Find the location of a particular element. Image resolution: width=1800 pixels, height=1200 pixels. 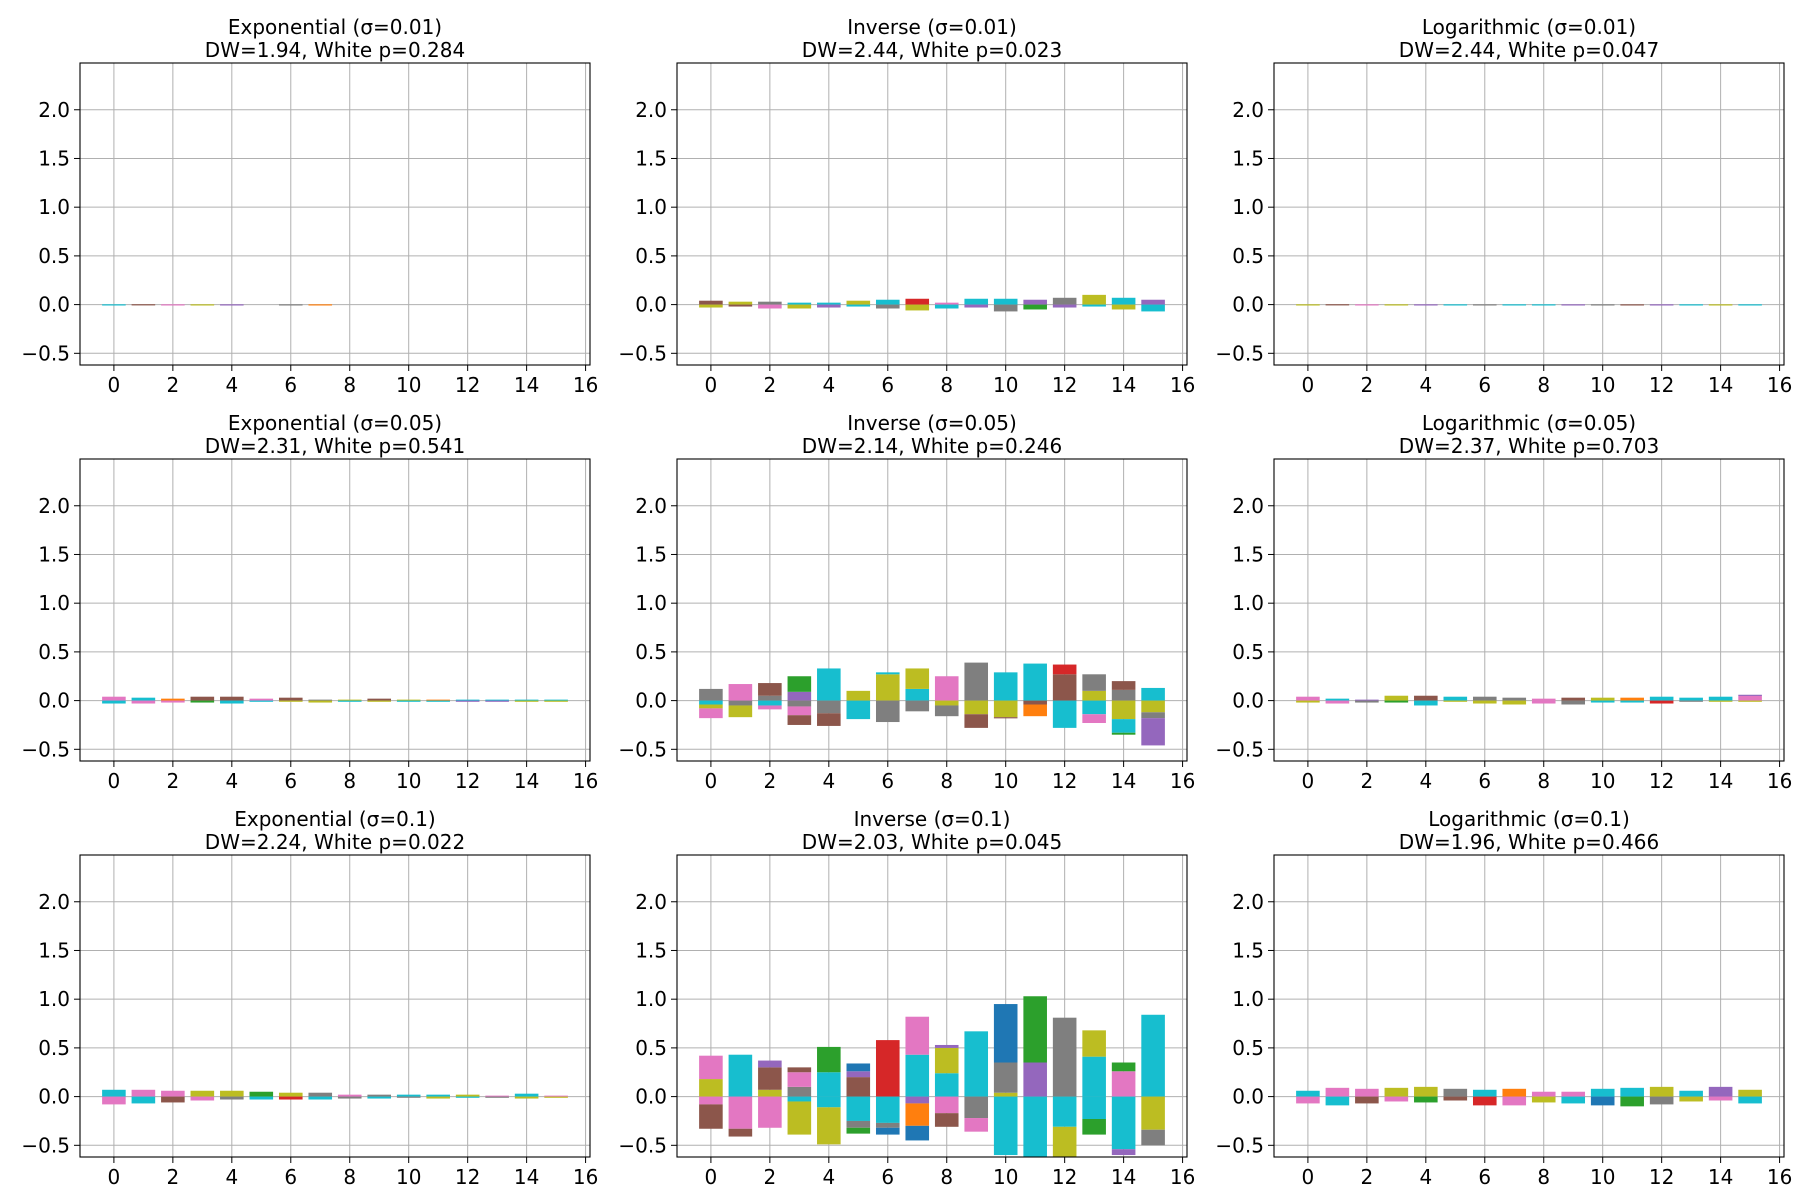

x-tick-label: 10 is located at coordinates (1005, 1177).